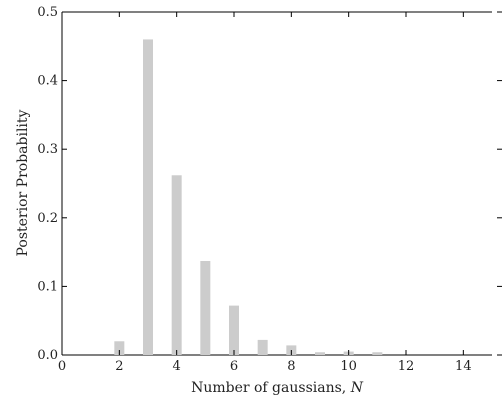 This screenshot has height=401, width=503. I want to click on x-tick-label: 10, so click(348, 366).